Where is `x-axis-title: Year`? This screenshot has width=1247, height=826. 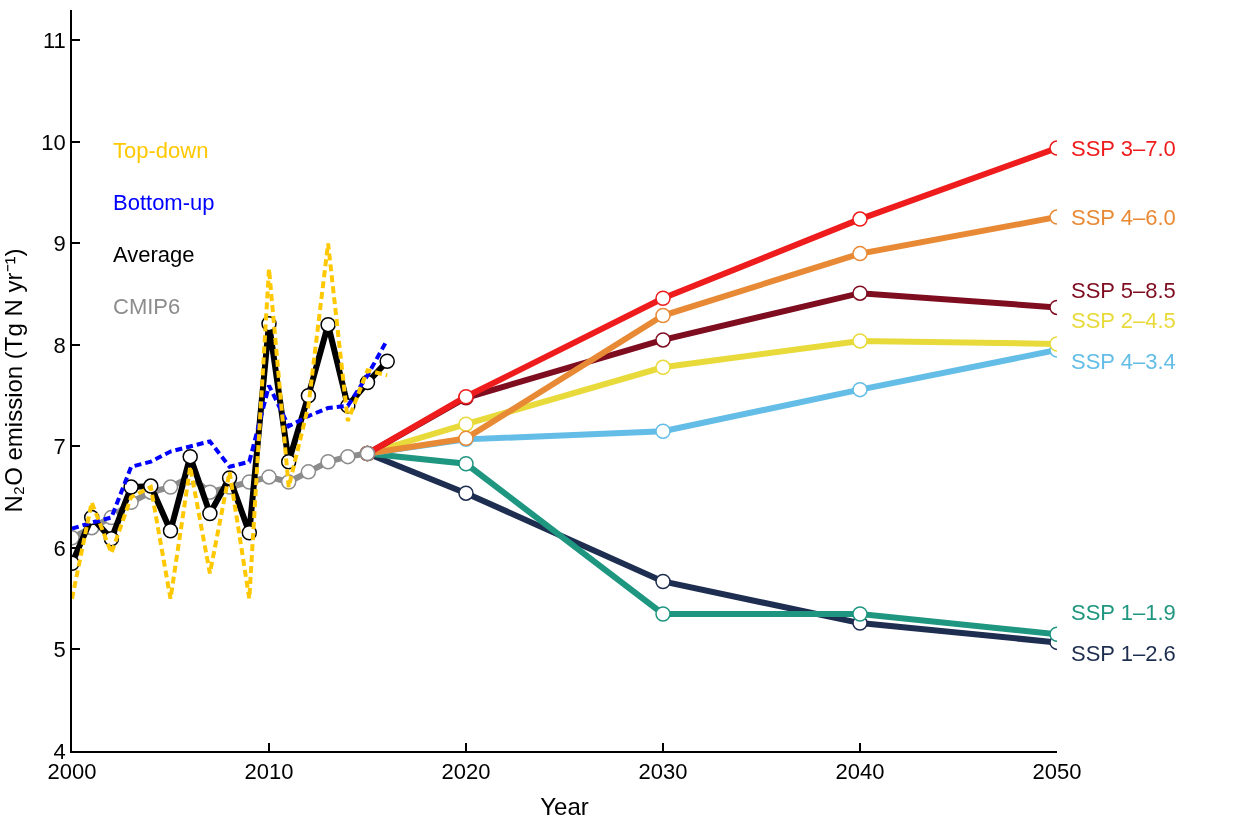 x-axis-title: Year is located at coordinates (564, 806).